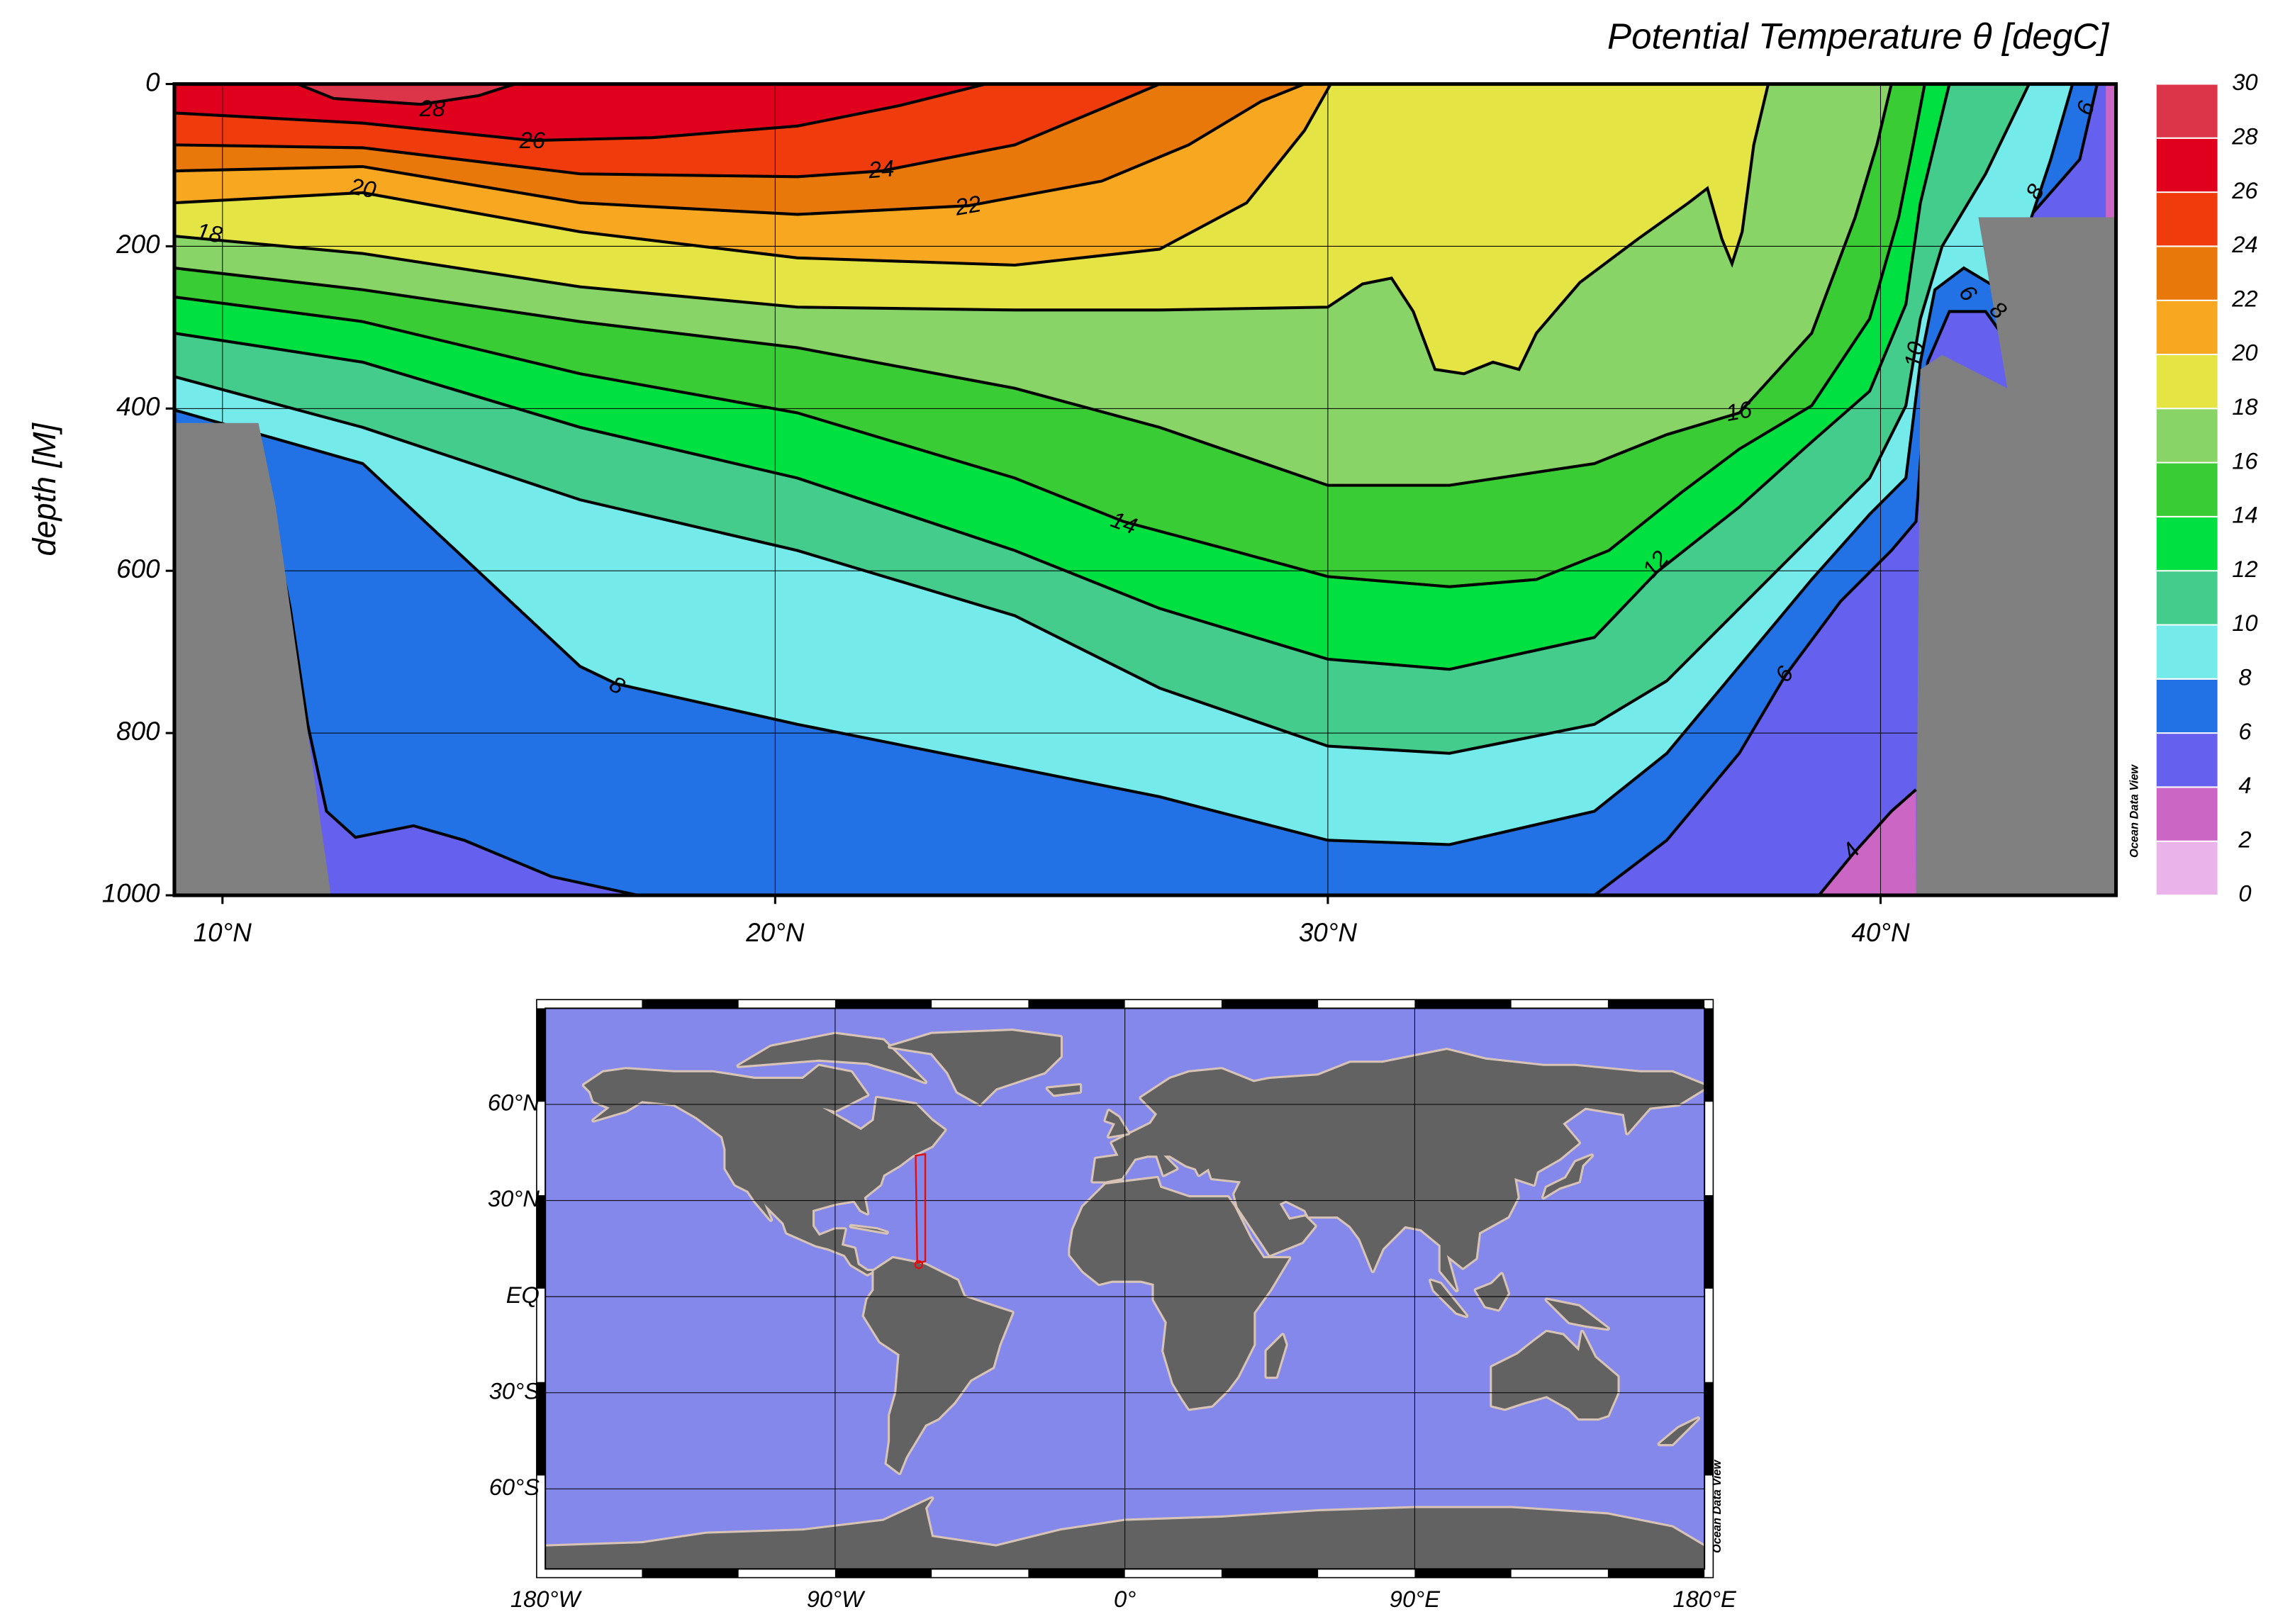 This screenshot has width=2273, height=1624. What do you see at coordinates (775, 933) in the screenshot?
I see `x-tick-label: 20°N` at bounding box center [775, 933].